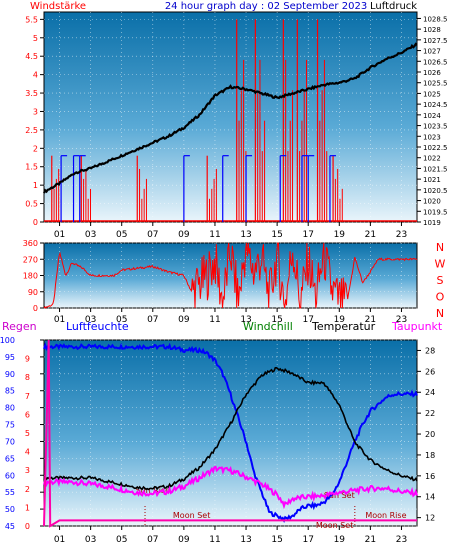 The width and height of the screenshot is (462, 550). Describe the element at coordinates (435, 191) in the screenshot. I see `luftdruck-tick-label-1020.5: 1020.5` at that location.